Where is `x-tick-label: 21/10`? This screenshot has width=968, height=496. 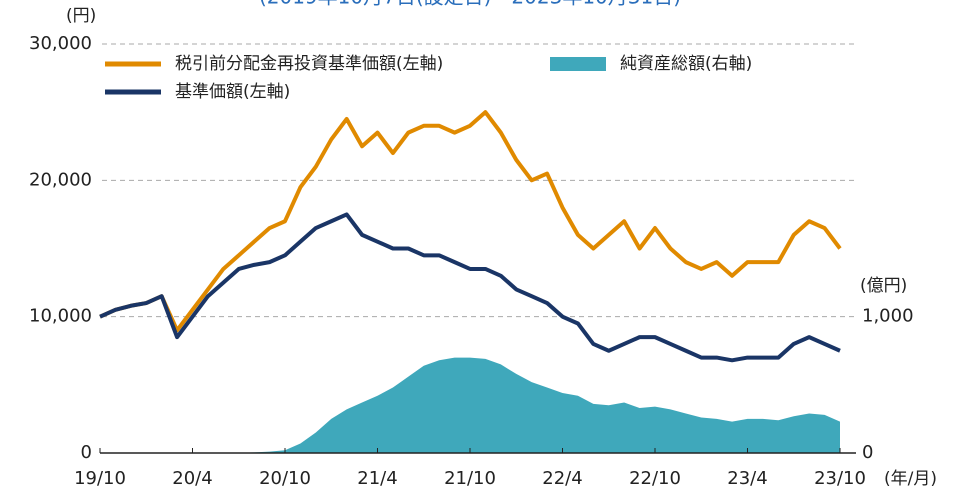 x-tick-label: 21/10 is located at coordinates (470, 478).